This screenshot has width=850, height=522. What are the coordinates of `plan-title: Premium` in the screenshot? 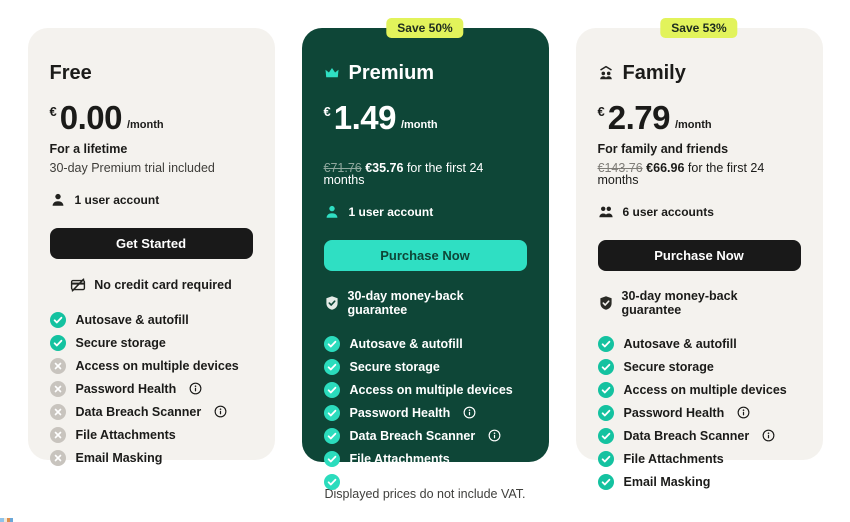 It's located at (425, 73).